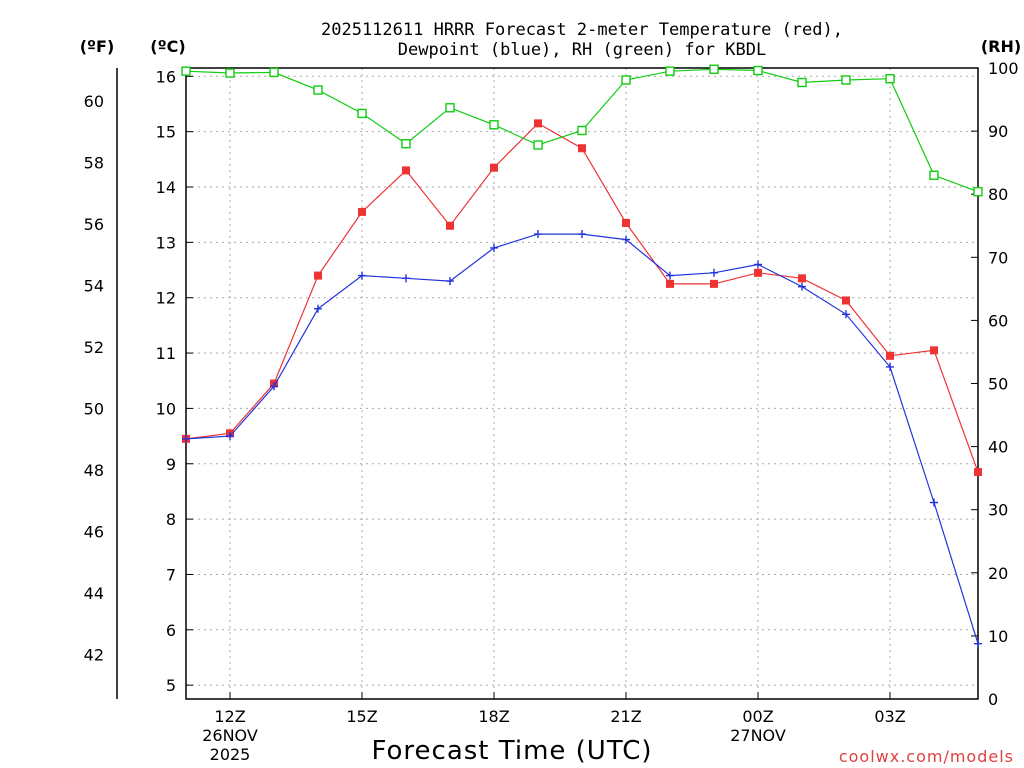  I want to click on c-tick-label: 15, so click(166, 132).